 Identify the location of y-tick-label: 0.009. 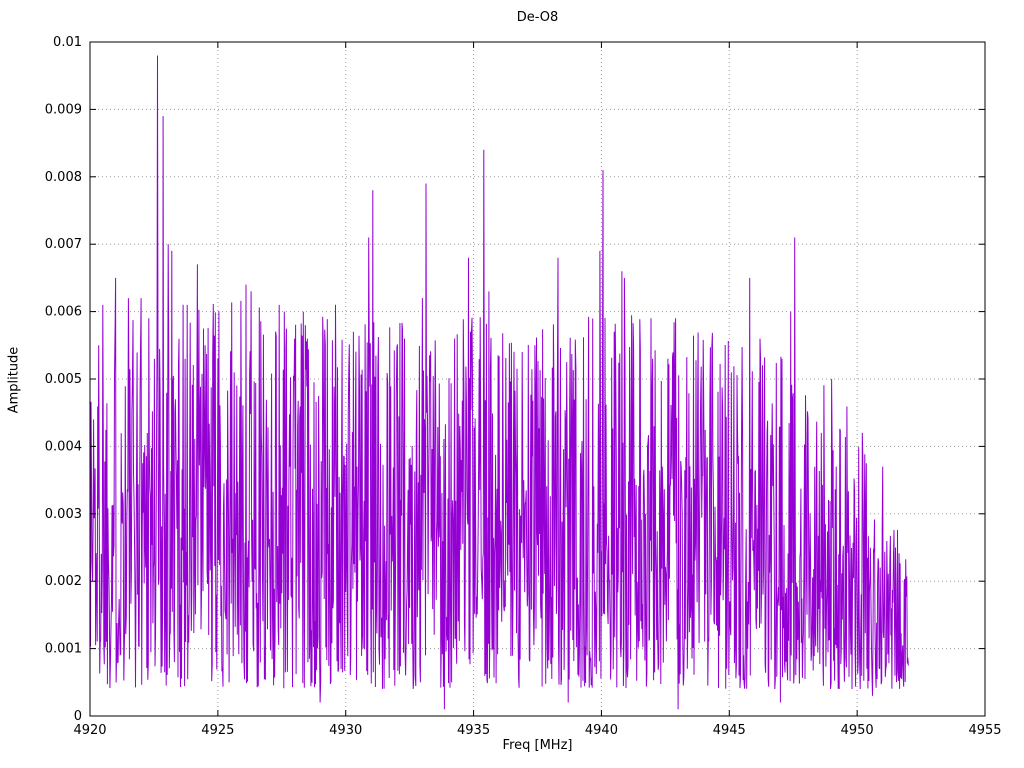
(63, 109).